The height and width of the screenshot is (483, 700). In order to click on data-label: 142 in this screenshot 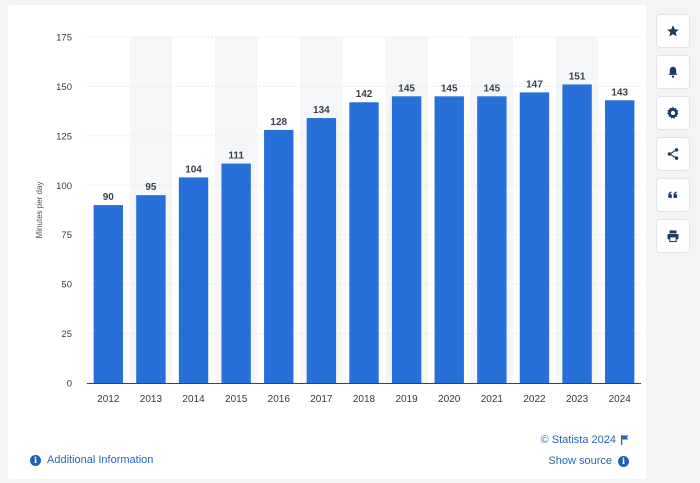, I will do `click(364, 94)`.